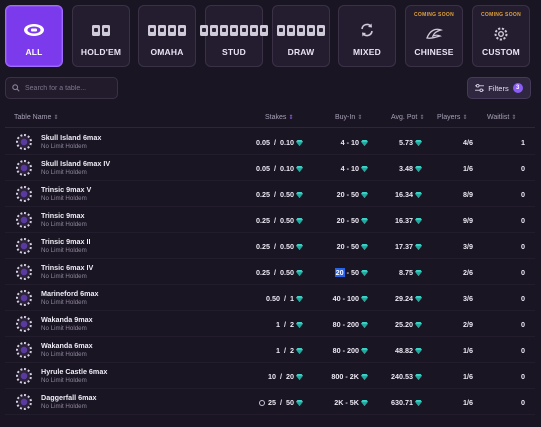  I want to click on column-stakes: Stakes ⇕, so click(279, 117).